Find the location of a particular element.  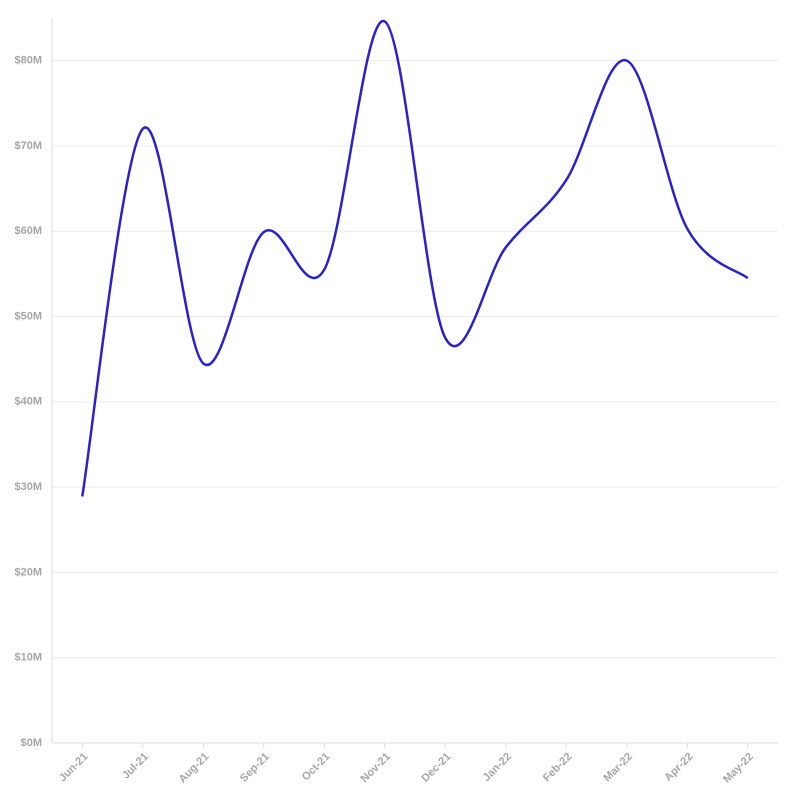

y-tick-label: $10M is located at coordinates (28, 658).